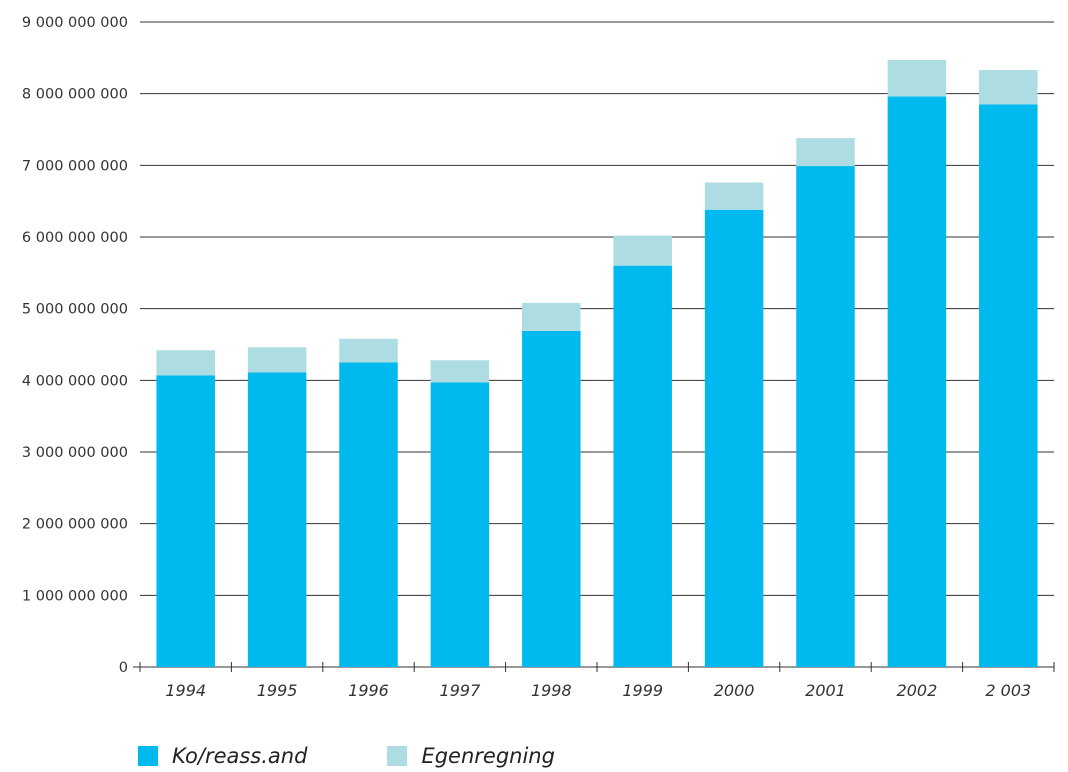 The height and width of the screenshot is (772, 1068). I want to click on y-tick-label: 8 000 000 000, so click(75, 95).